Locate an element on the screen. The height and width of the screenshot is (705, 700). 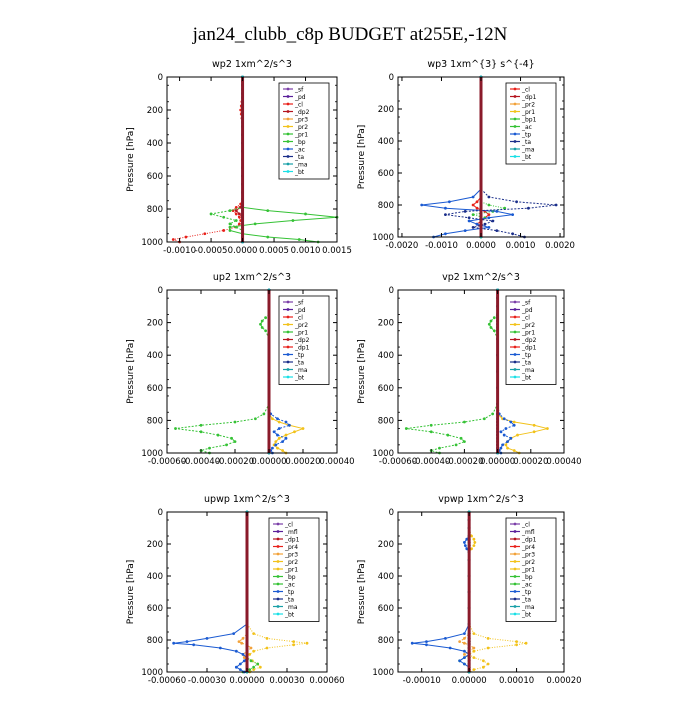
y-tick-label: 1000 is located at coordinates (383, 454).